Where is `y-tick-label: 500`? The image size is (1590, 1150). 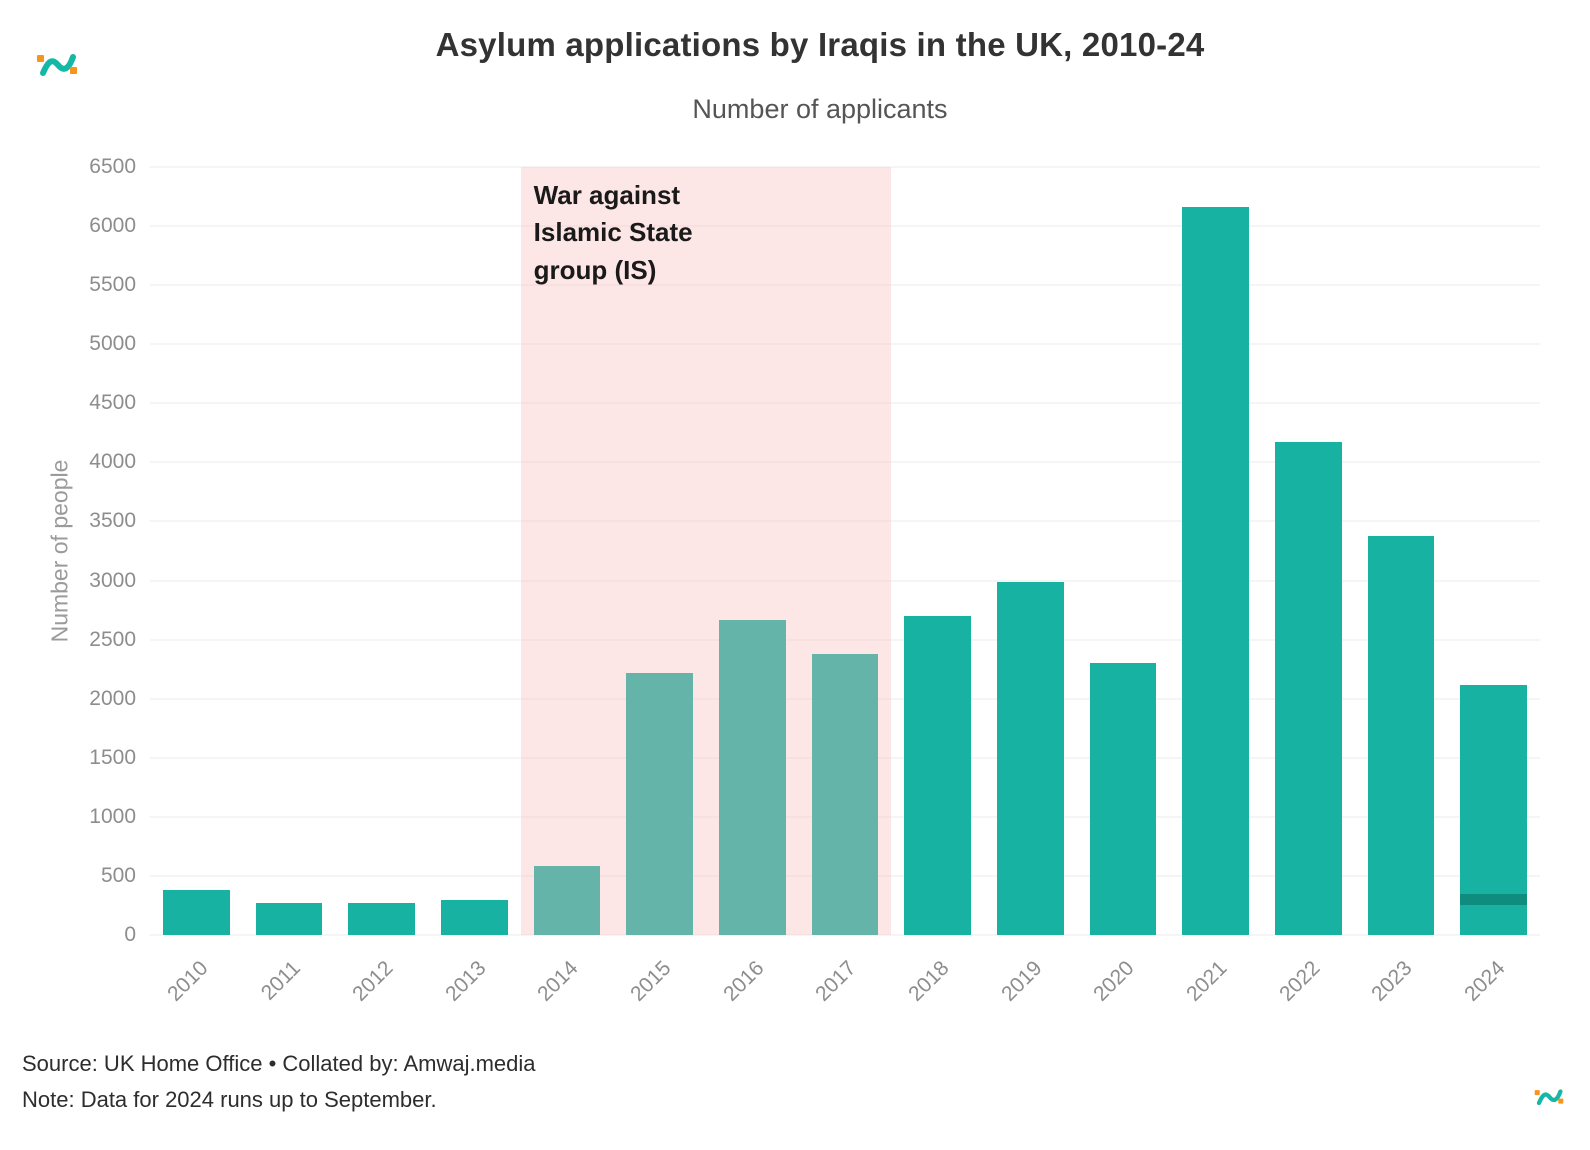
y-tick-label: 500 is located at coordinates (118, 875).